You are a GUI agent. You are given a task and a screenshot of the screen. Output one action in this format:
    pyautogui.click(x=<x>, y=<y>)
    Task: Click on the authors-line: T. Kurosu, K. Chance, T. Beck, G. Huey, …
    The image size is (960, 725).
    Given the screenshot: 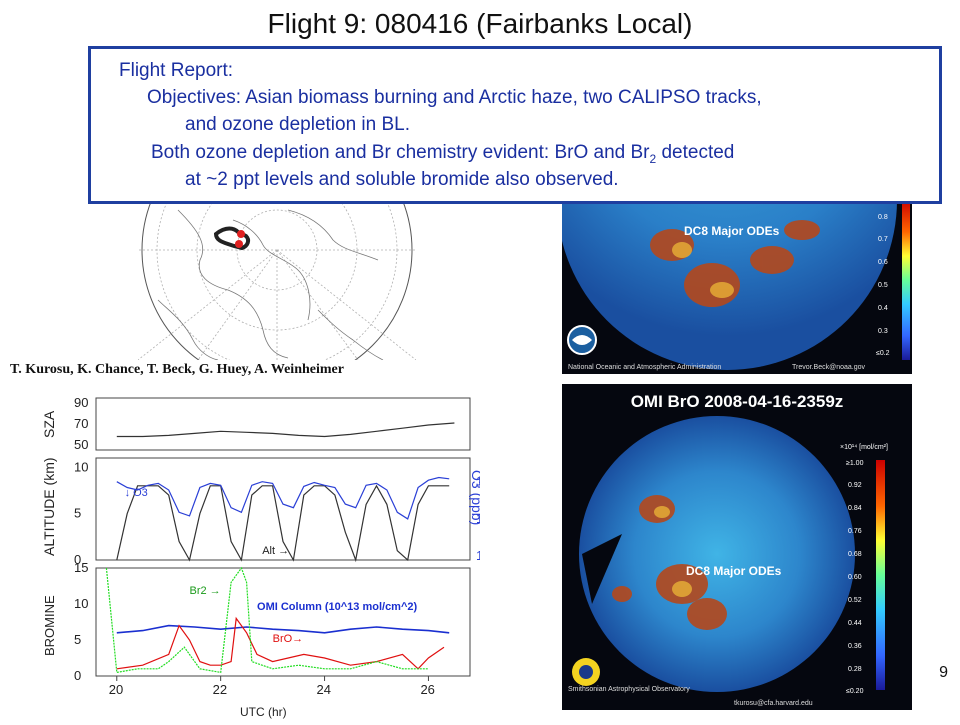 What is the action you would take?
    pyautogui.click(x=177, y=369)
    